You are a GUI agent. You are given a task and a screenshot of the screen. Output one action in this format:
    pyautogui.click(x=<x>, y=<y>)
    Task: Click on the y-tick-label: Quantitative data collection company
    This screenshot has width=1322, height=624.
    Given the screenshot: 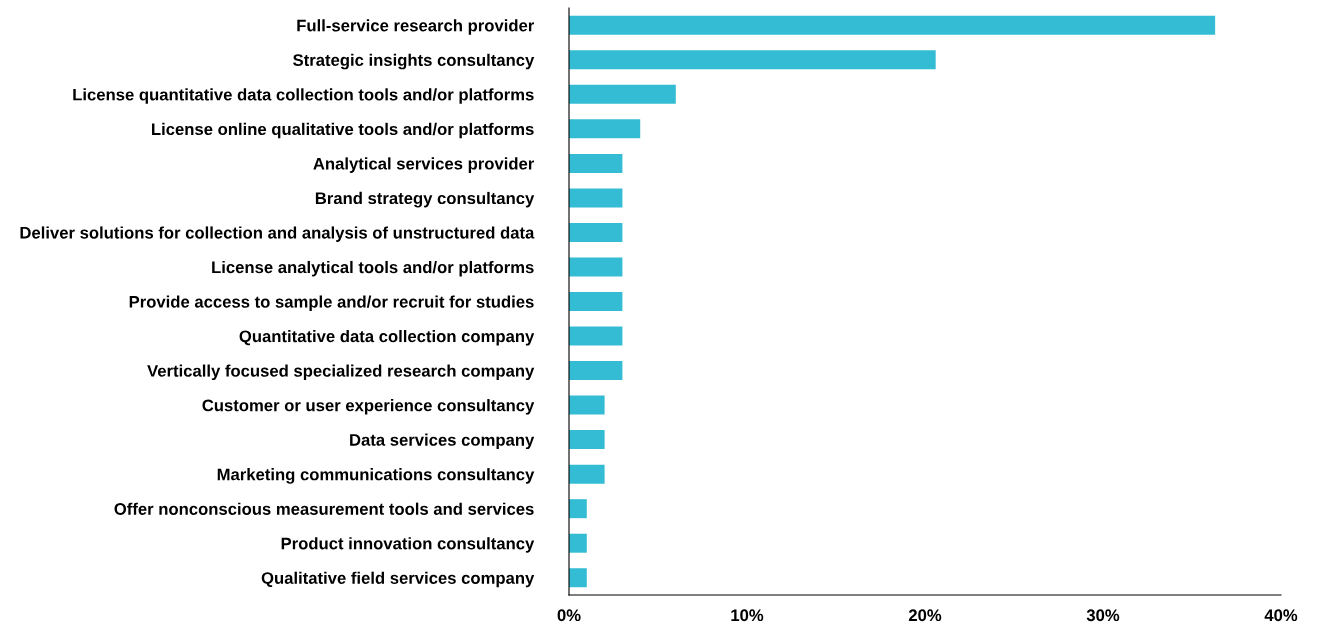 What is the action you would take?
    pyautogui.click(x=387, y=337)
    